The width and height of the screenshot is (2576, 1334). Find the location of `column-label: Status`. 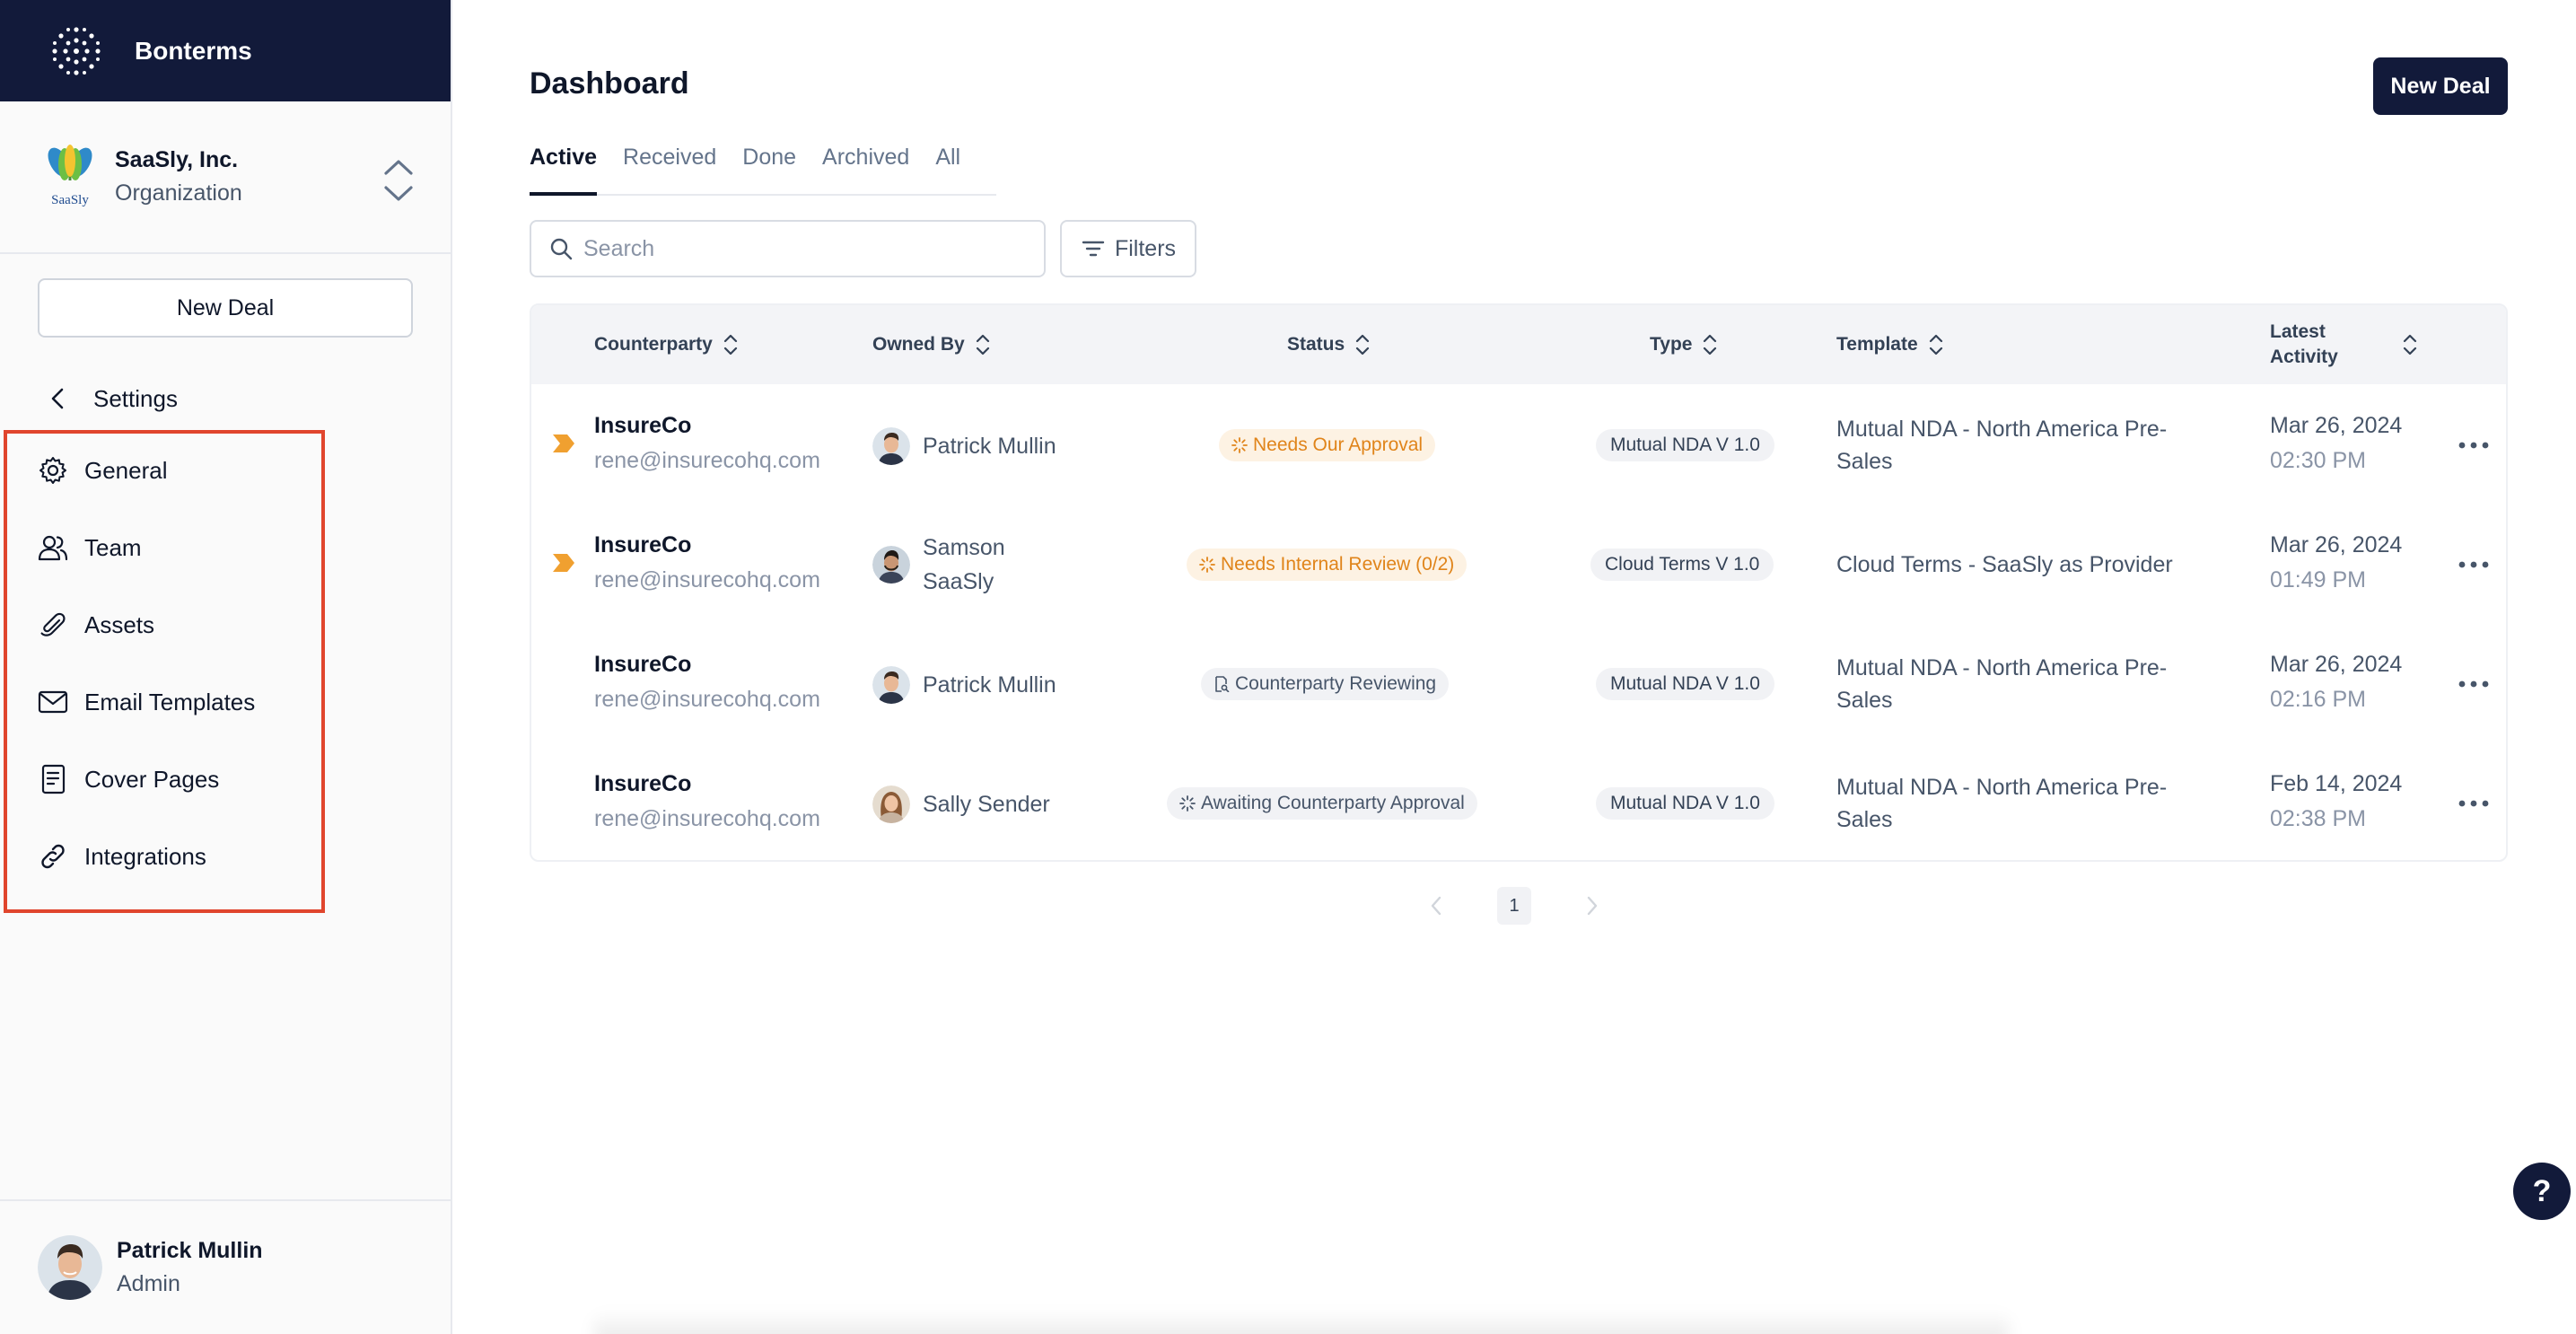

column-label: Status is located at coordinates (1316, 345).